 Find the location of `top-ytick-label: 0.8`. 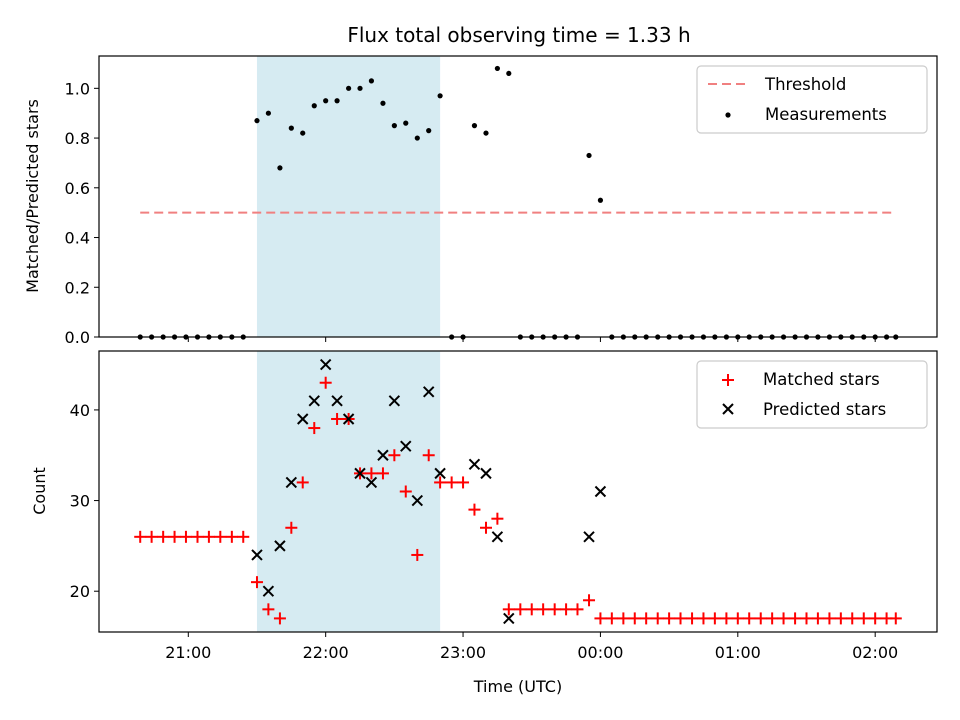

top-ytick-label: 0.8 is located at coordinates (77, 138).